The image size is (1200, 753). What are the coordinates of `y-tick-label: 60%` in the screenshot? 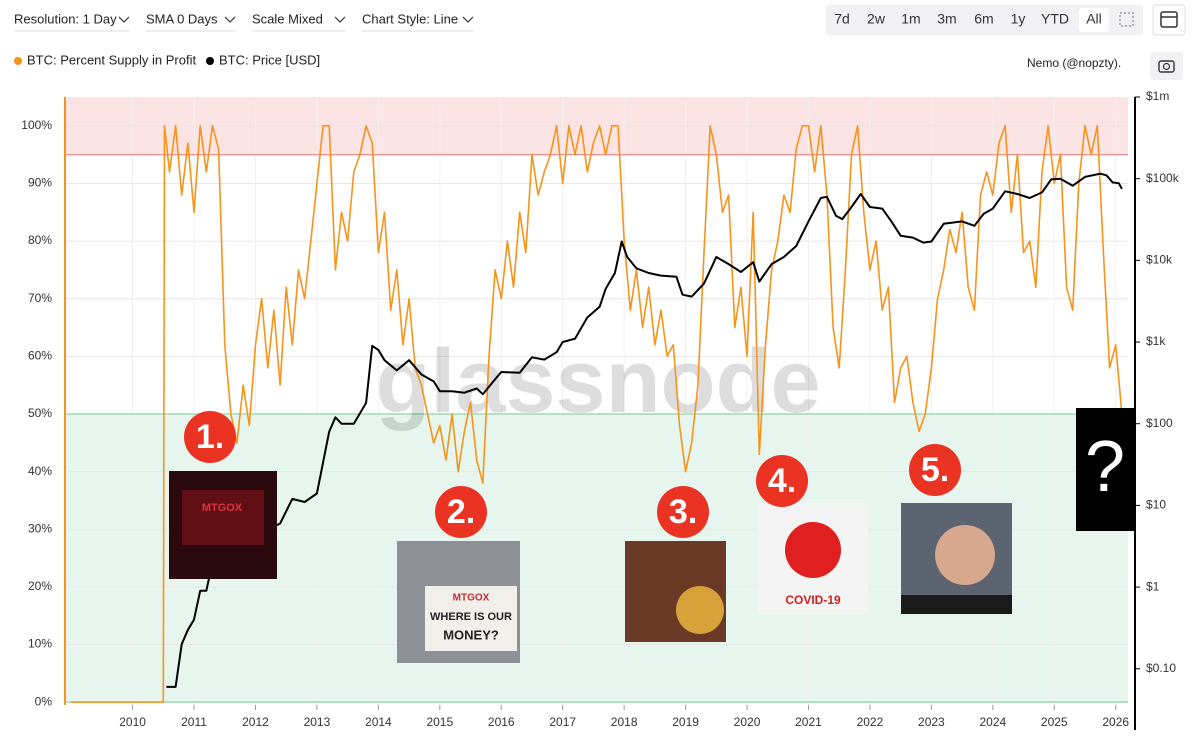 It's located at (40, 356).